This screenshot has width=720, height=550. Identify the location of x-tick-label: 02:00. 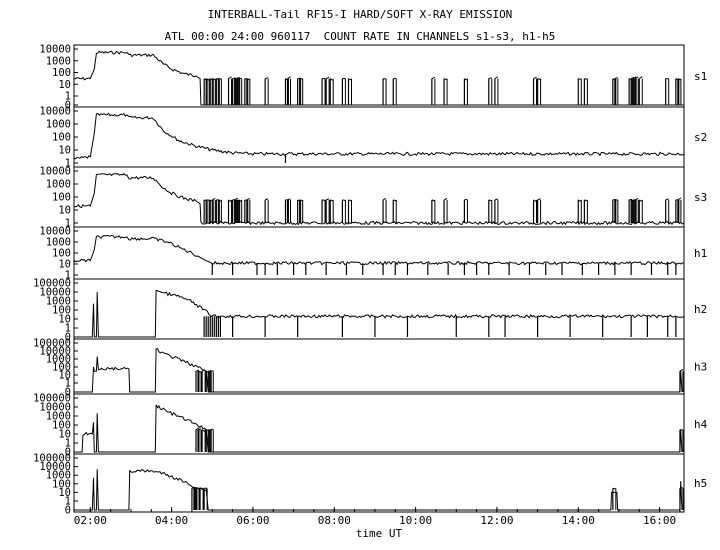
(90, 520).